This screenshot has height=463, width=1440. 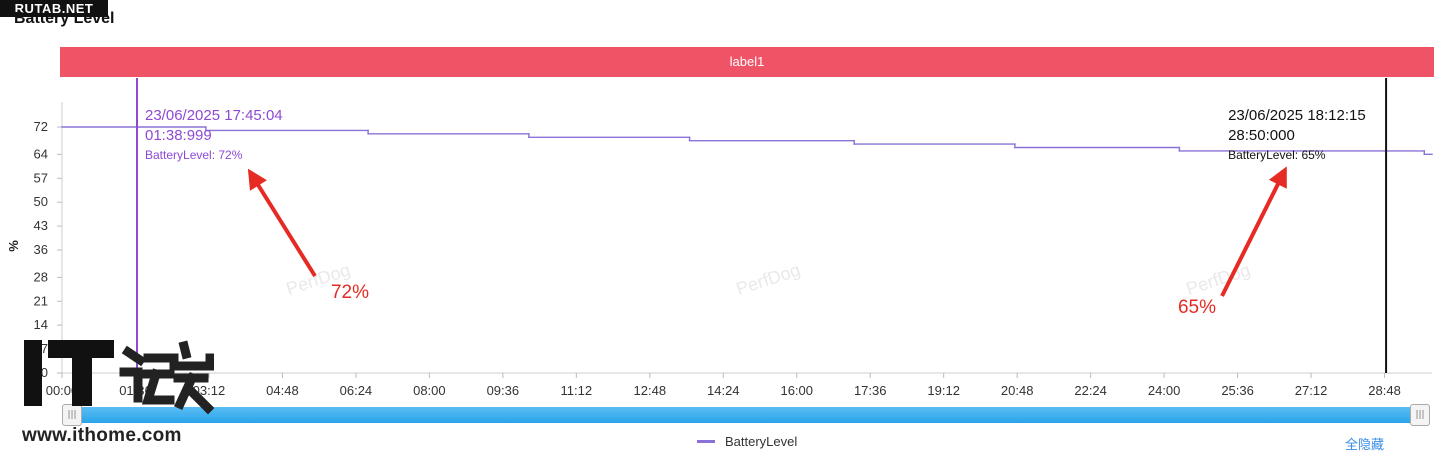 I want to click on x-tick-label: 03:12, so click(x=209, y=390).